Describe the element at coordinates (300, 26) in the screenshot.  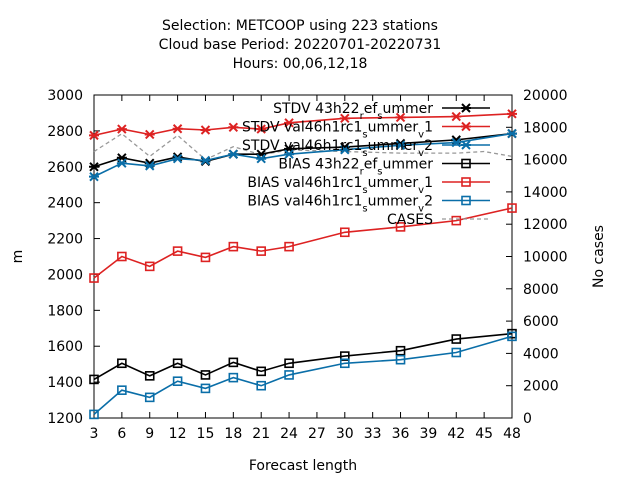
I see `chart-title-line-1: Selection: METCOOP using 223 stations` at that location.